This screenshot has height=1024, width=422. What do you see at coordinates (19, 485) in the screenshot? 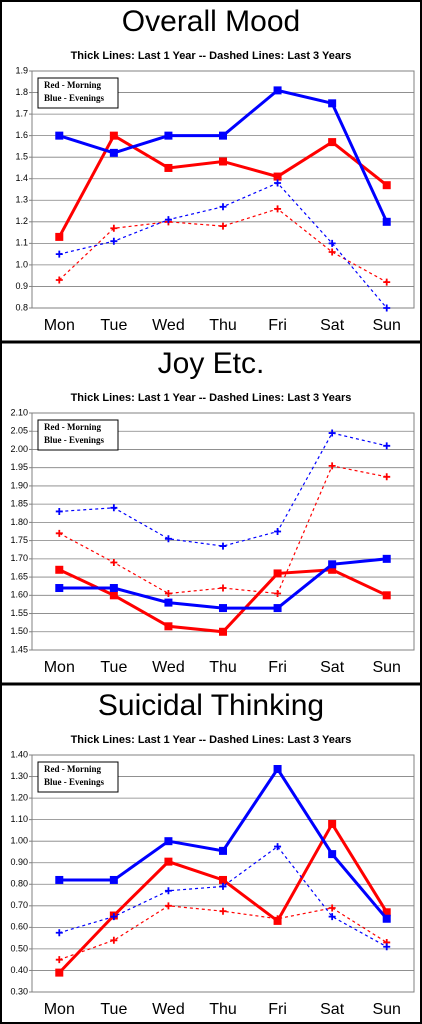
I see `y-tick-label: 1.90` at bounding box center [19, 485].